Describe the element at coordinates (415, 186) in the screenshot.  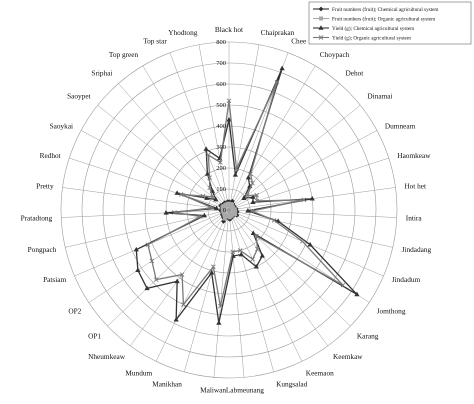
I see `category-label: Hot het` at that location.